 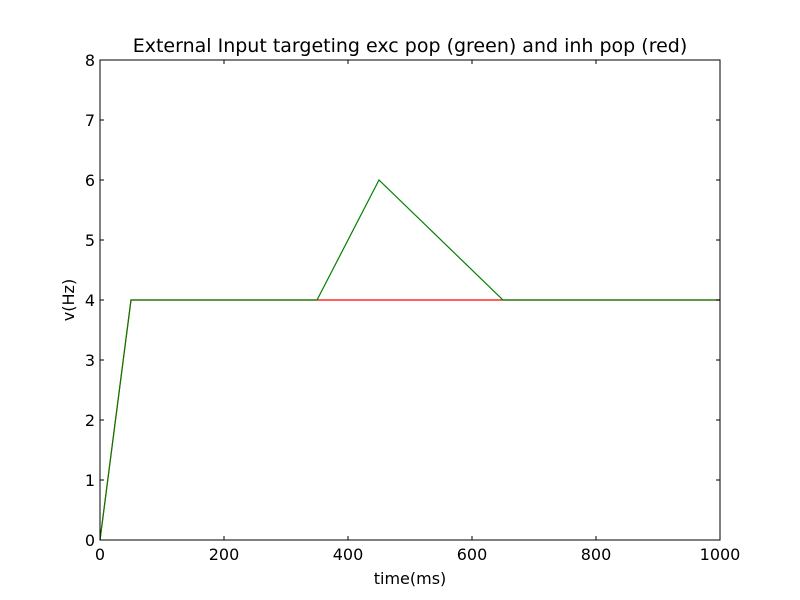 What do you see at coordinates (90, 360) in the screenshot?
I see `y-tick-label-3: 3` at bounding box center [90, 360].